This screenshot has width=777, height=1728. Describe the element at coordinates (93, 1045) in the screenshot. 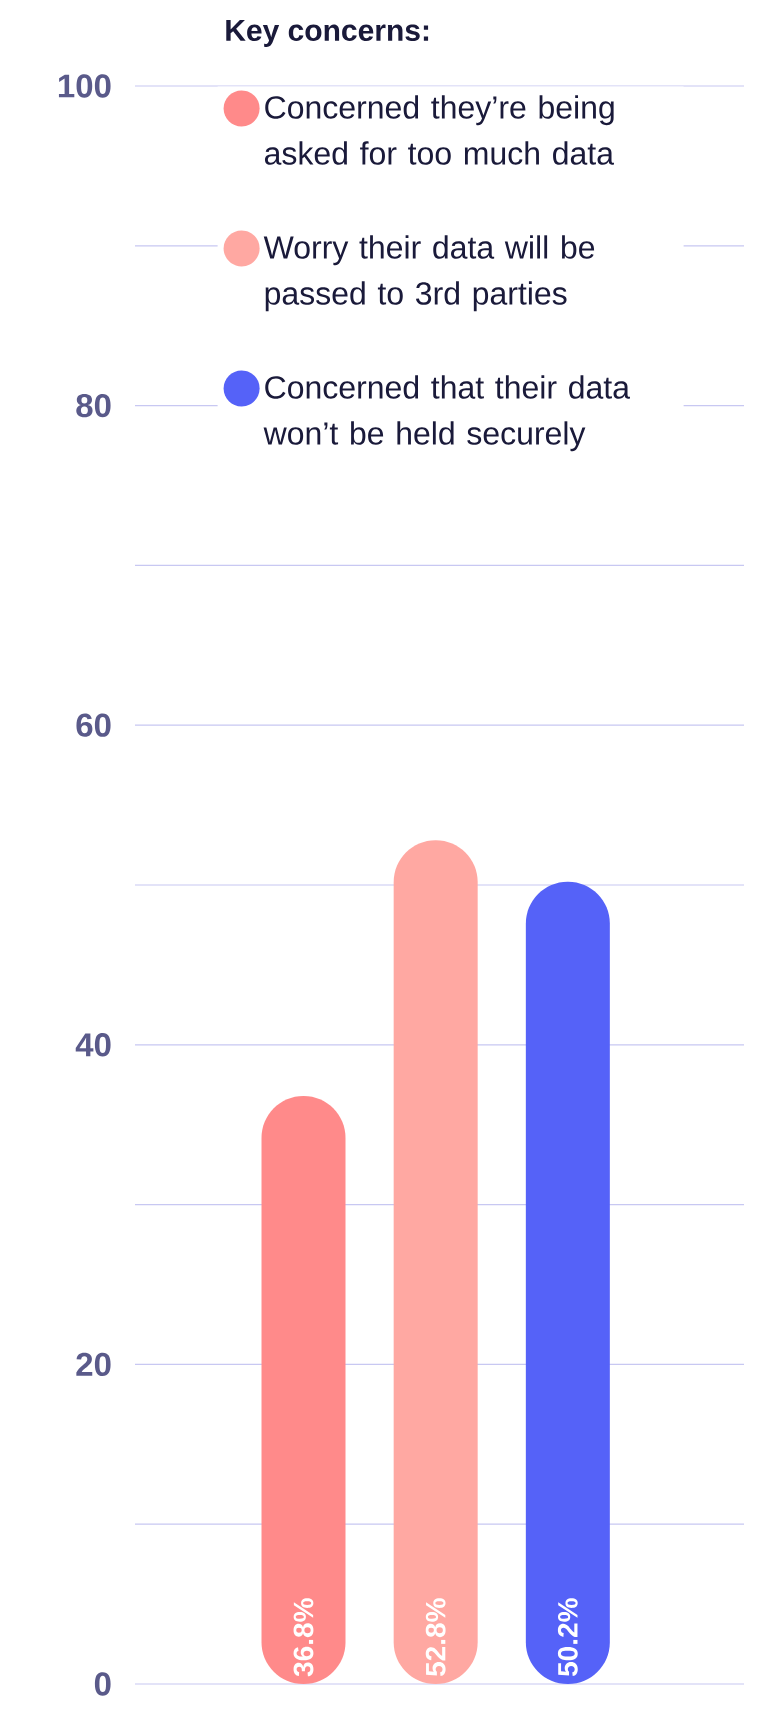

I see `y-tick-label: 40` at that location.